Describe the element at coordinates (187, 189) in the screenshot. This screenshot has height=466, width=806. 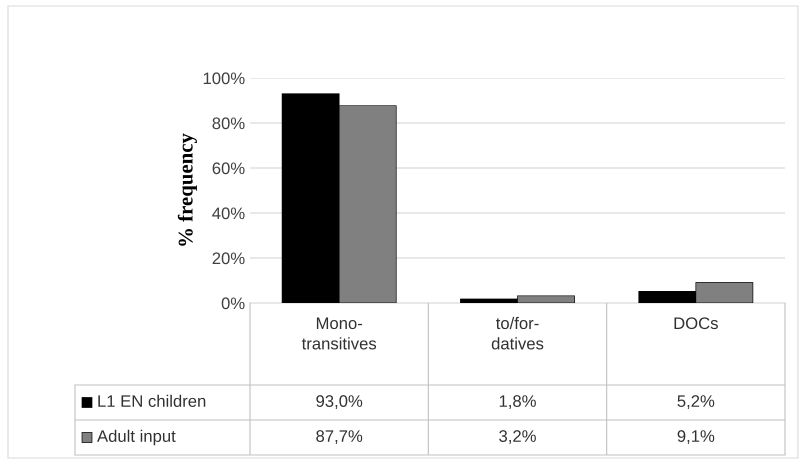
I see `y-axis-title: % frequency` at that location.